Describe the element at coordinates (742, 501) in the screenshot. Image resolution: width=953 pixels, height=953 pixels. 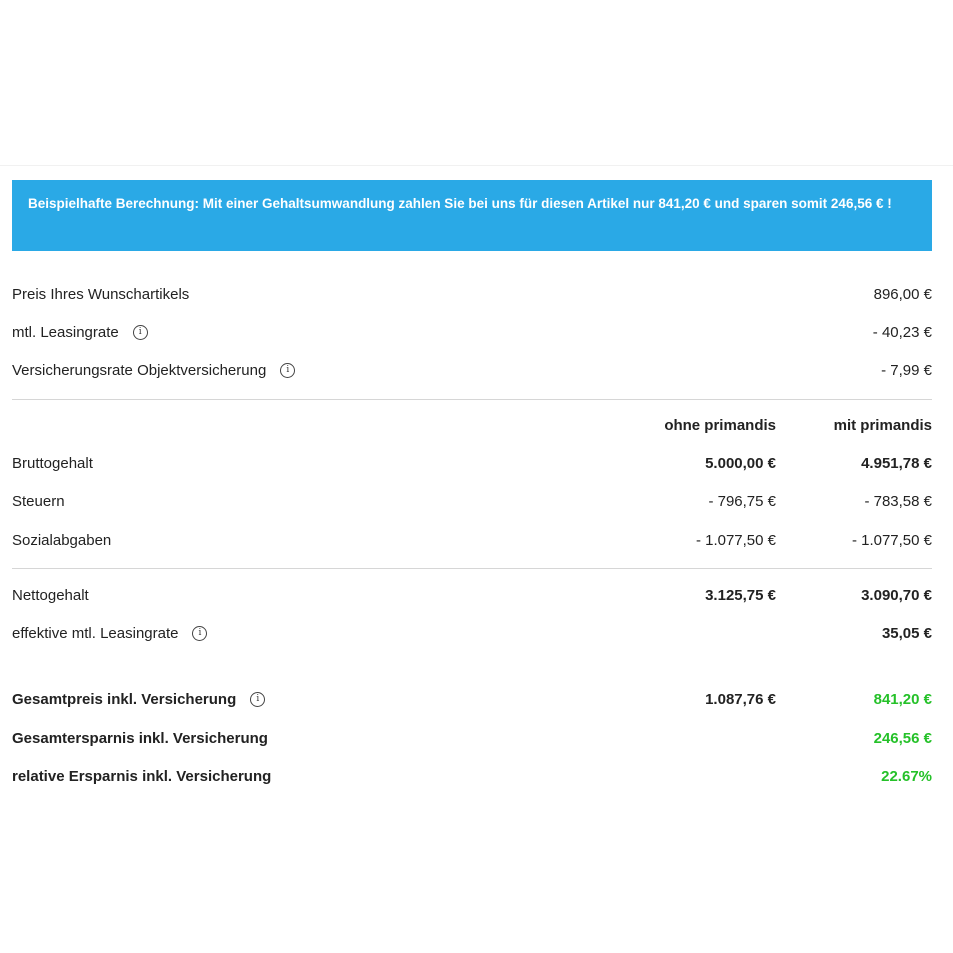
I see `salary-taxes-without: - 796,75 €` at that location.